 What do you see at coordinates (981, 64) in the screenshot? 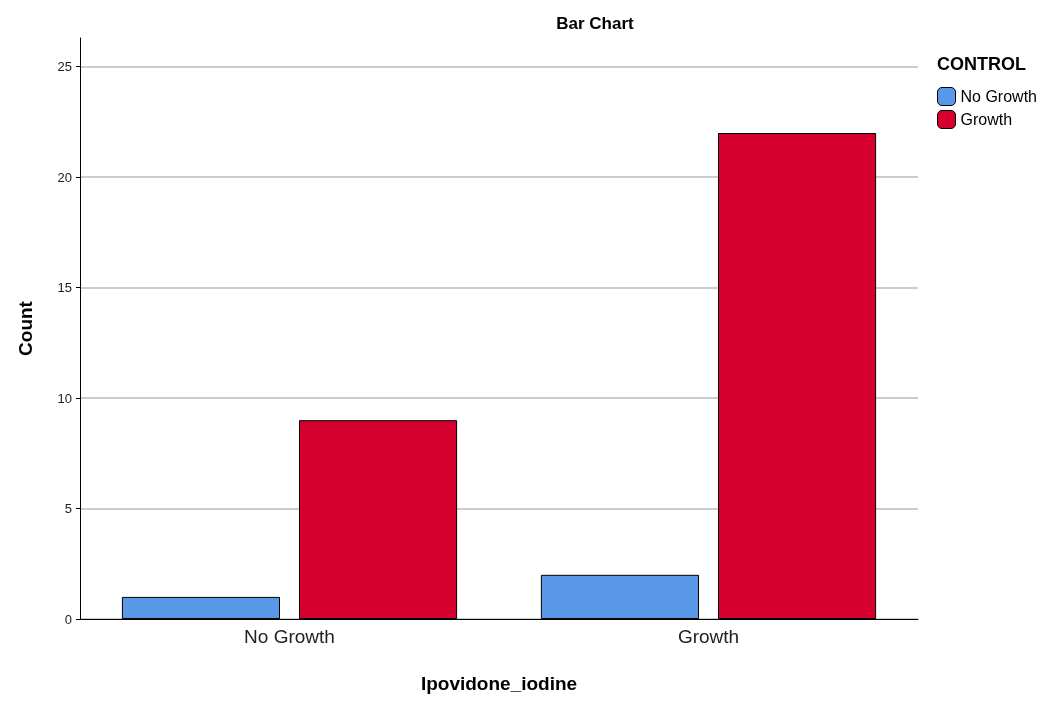
I see `legend-title: CONTROL` at bounding box center [981, 64].